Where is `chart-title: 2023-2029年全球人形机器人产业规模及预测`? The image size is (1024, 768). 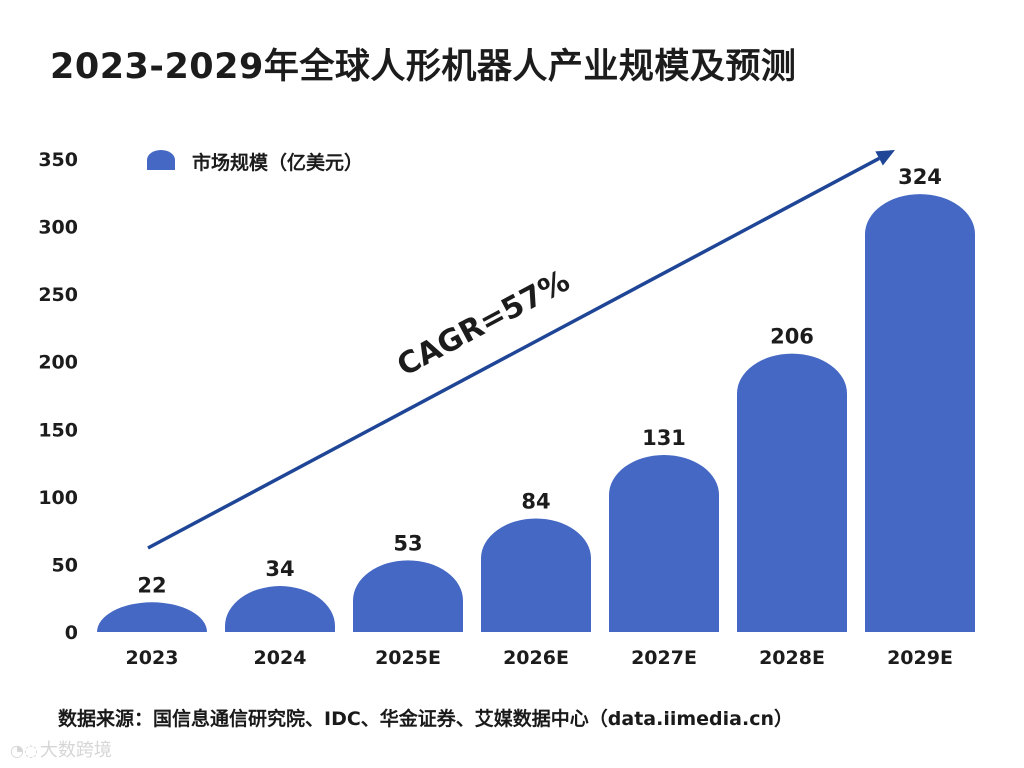
chart-title: 2023-2029年全球人形机器人产业规模及预测 is located at coordinates (423, 67).